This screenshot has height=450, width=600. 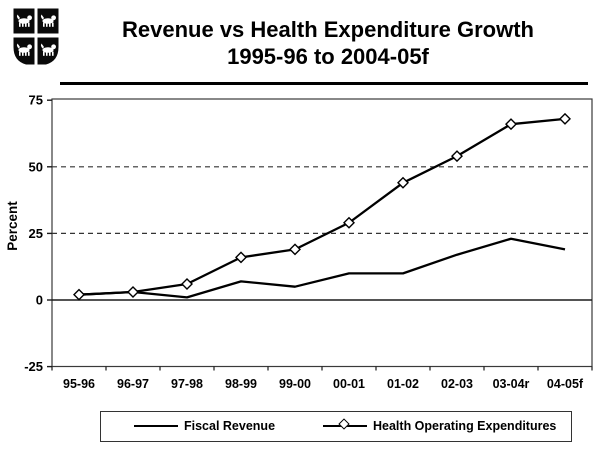 What do you see at coordinates (133, 384) in the screenshot?
I see `x-axis-label-96-97: 96-97` at bounding box center [133, 384].